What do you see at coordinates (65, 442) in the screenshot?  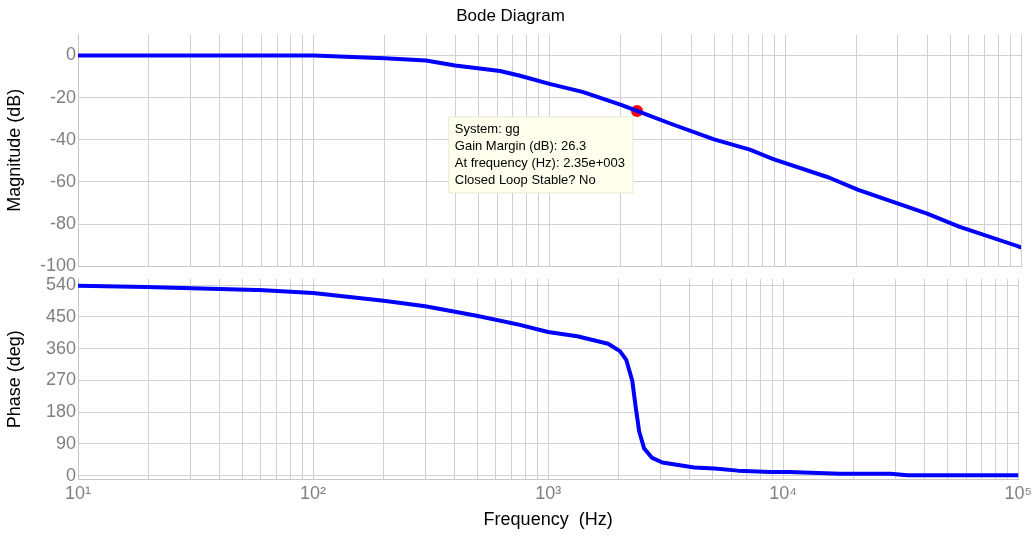 I see `y-tick-label: 90` at bounding box center [65, 442].